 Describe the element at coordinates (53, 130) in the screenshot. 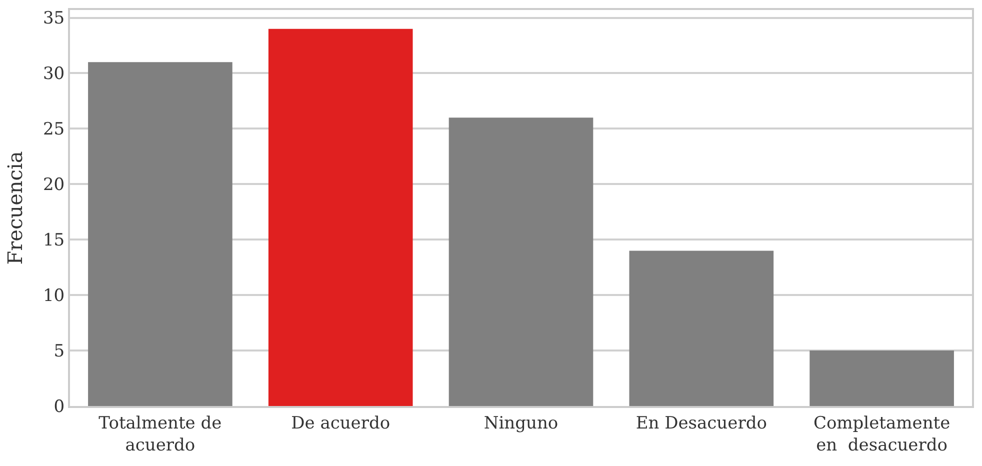

I see `y-tick-label: 25` at that location.